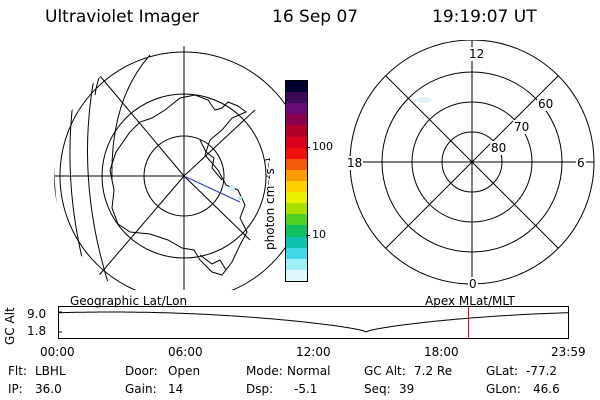 This screenshot has width=600, height=400. What do you see at coordinates (306, 389) in the screenshot?
I see `dsp-value: -5.1` at bounding box center [306, 389].